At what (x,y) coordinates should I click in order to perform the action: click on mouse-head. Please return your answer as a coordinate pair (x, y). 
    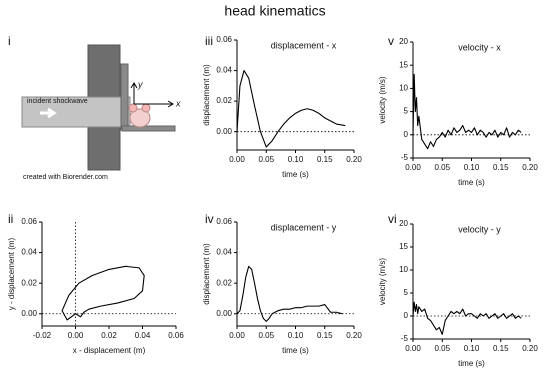
    Looking at the image, I should click on (140, 118).